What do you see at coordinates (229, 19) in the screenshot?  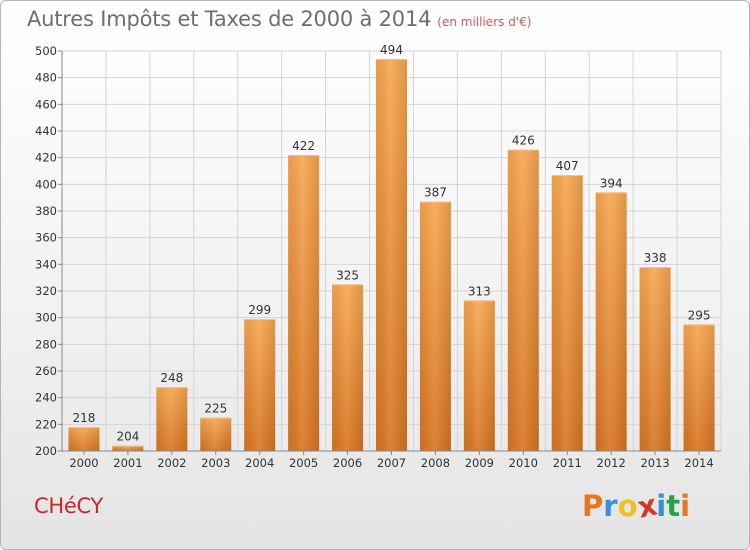 I see `chart-title-text: Autres Impôts et Taxes de 2000 à 2014` at bounding box center [229, 19].